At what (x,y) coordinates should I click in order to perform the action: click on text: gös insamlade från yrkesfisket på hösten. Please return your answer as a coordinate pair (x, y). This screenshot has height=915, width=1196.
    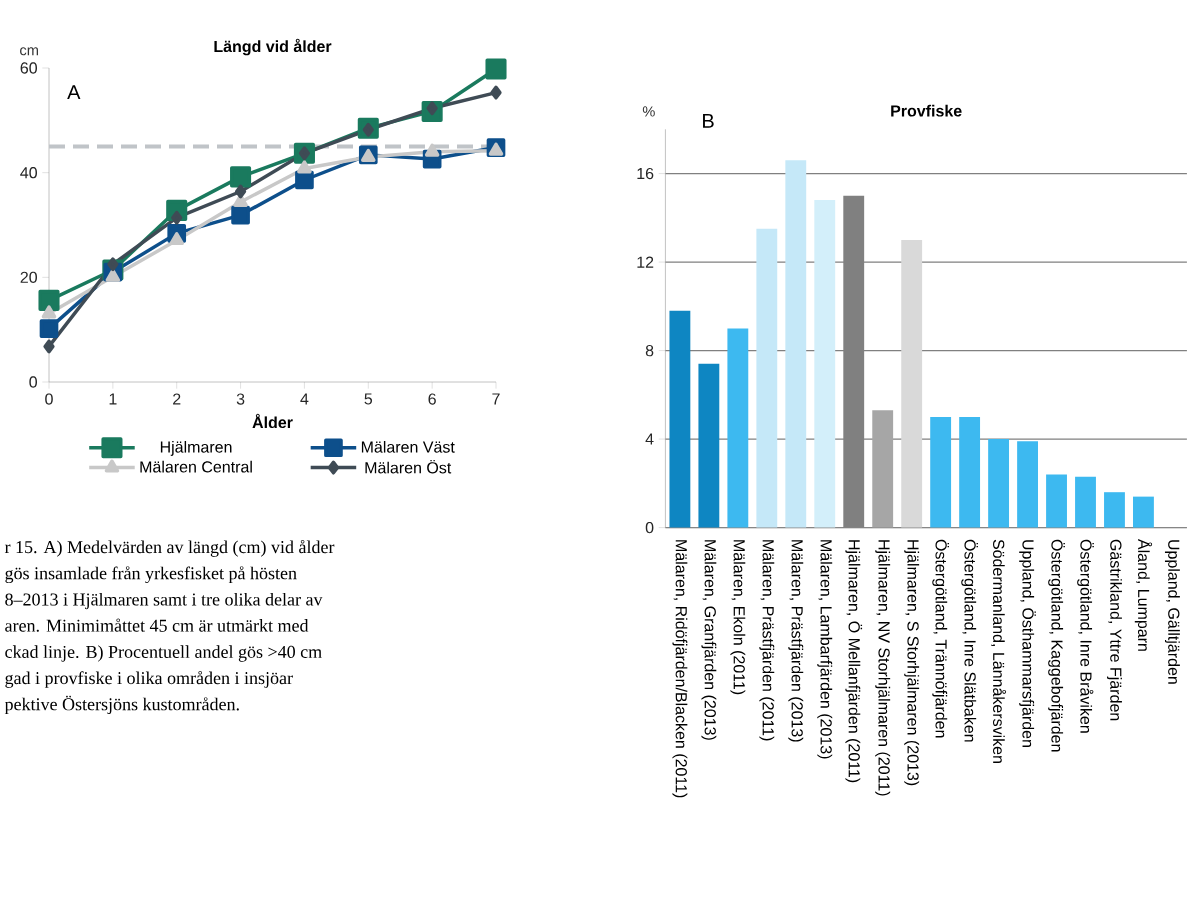
    Looking at the image, I should click on (151, 575).